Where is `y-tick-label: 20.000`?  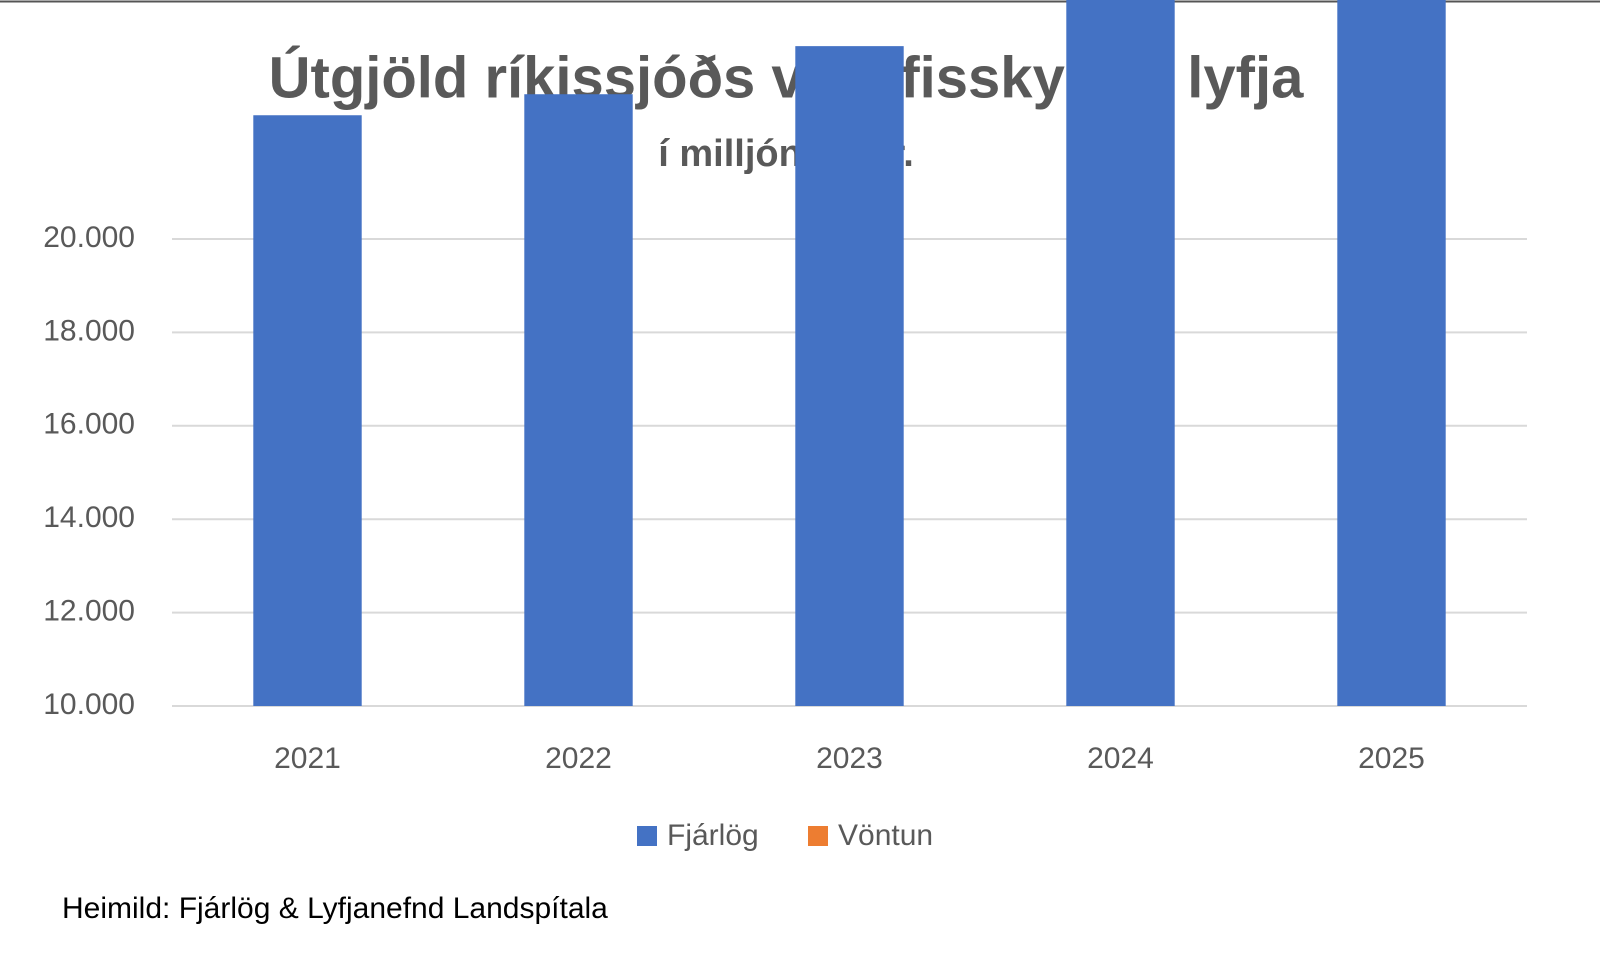
y-tick-label: 20.000 is located at coordinates (89, 237).